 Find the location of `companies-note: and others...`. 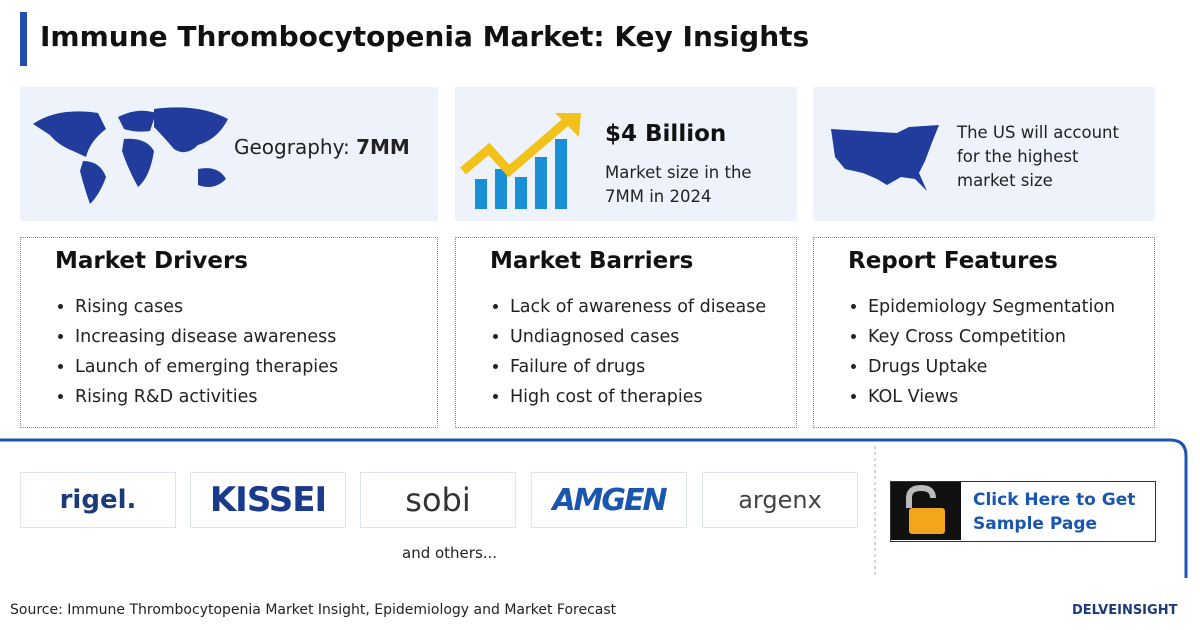

companies-note: and others... is located at coordinates (450, 553).